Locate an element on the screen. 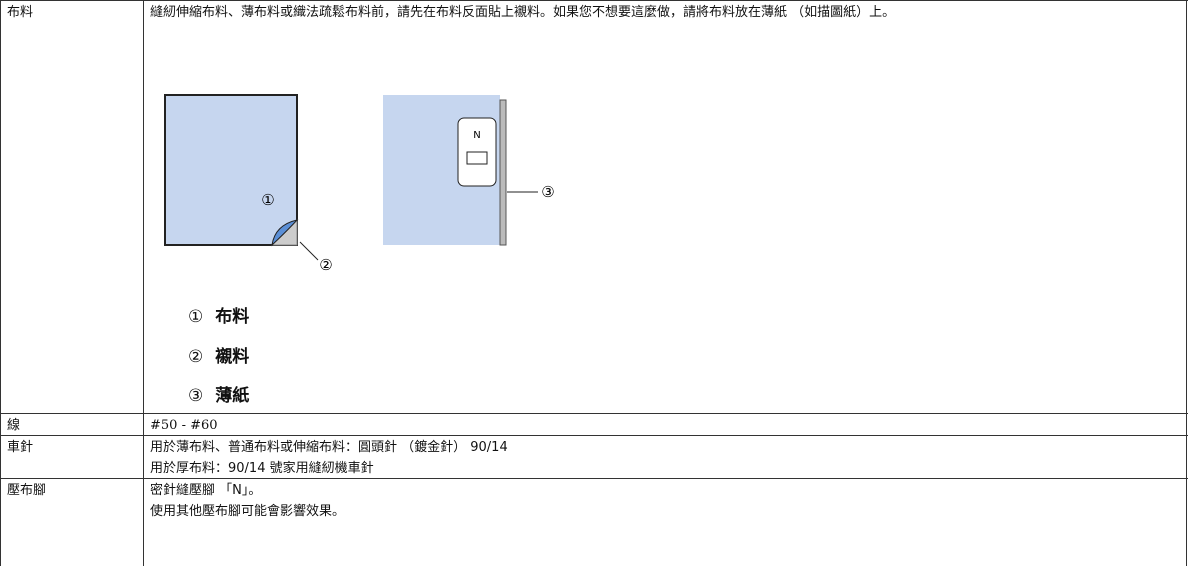 This screenshot has height=566, width=1188. legend-text: 薄紙 is located at coordinates (232, 396).